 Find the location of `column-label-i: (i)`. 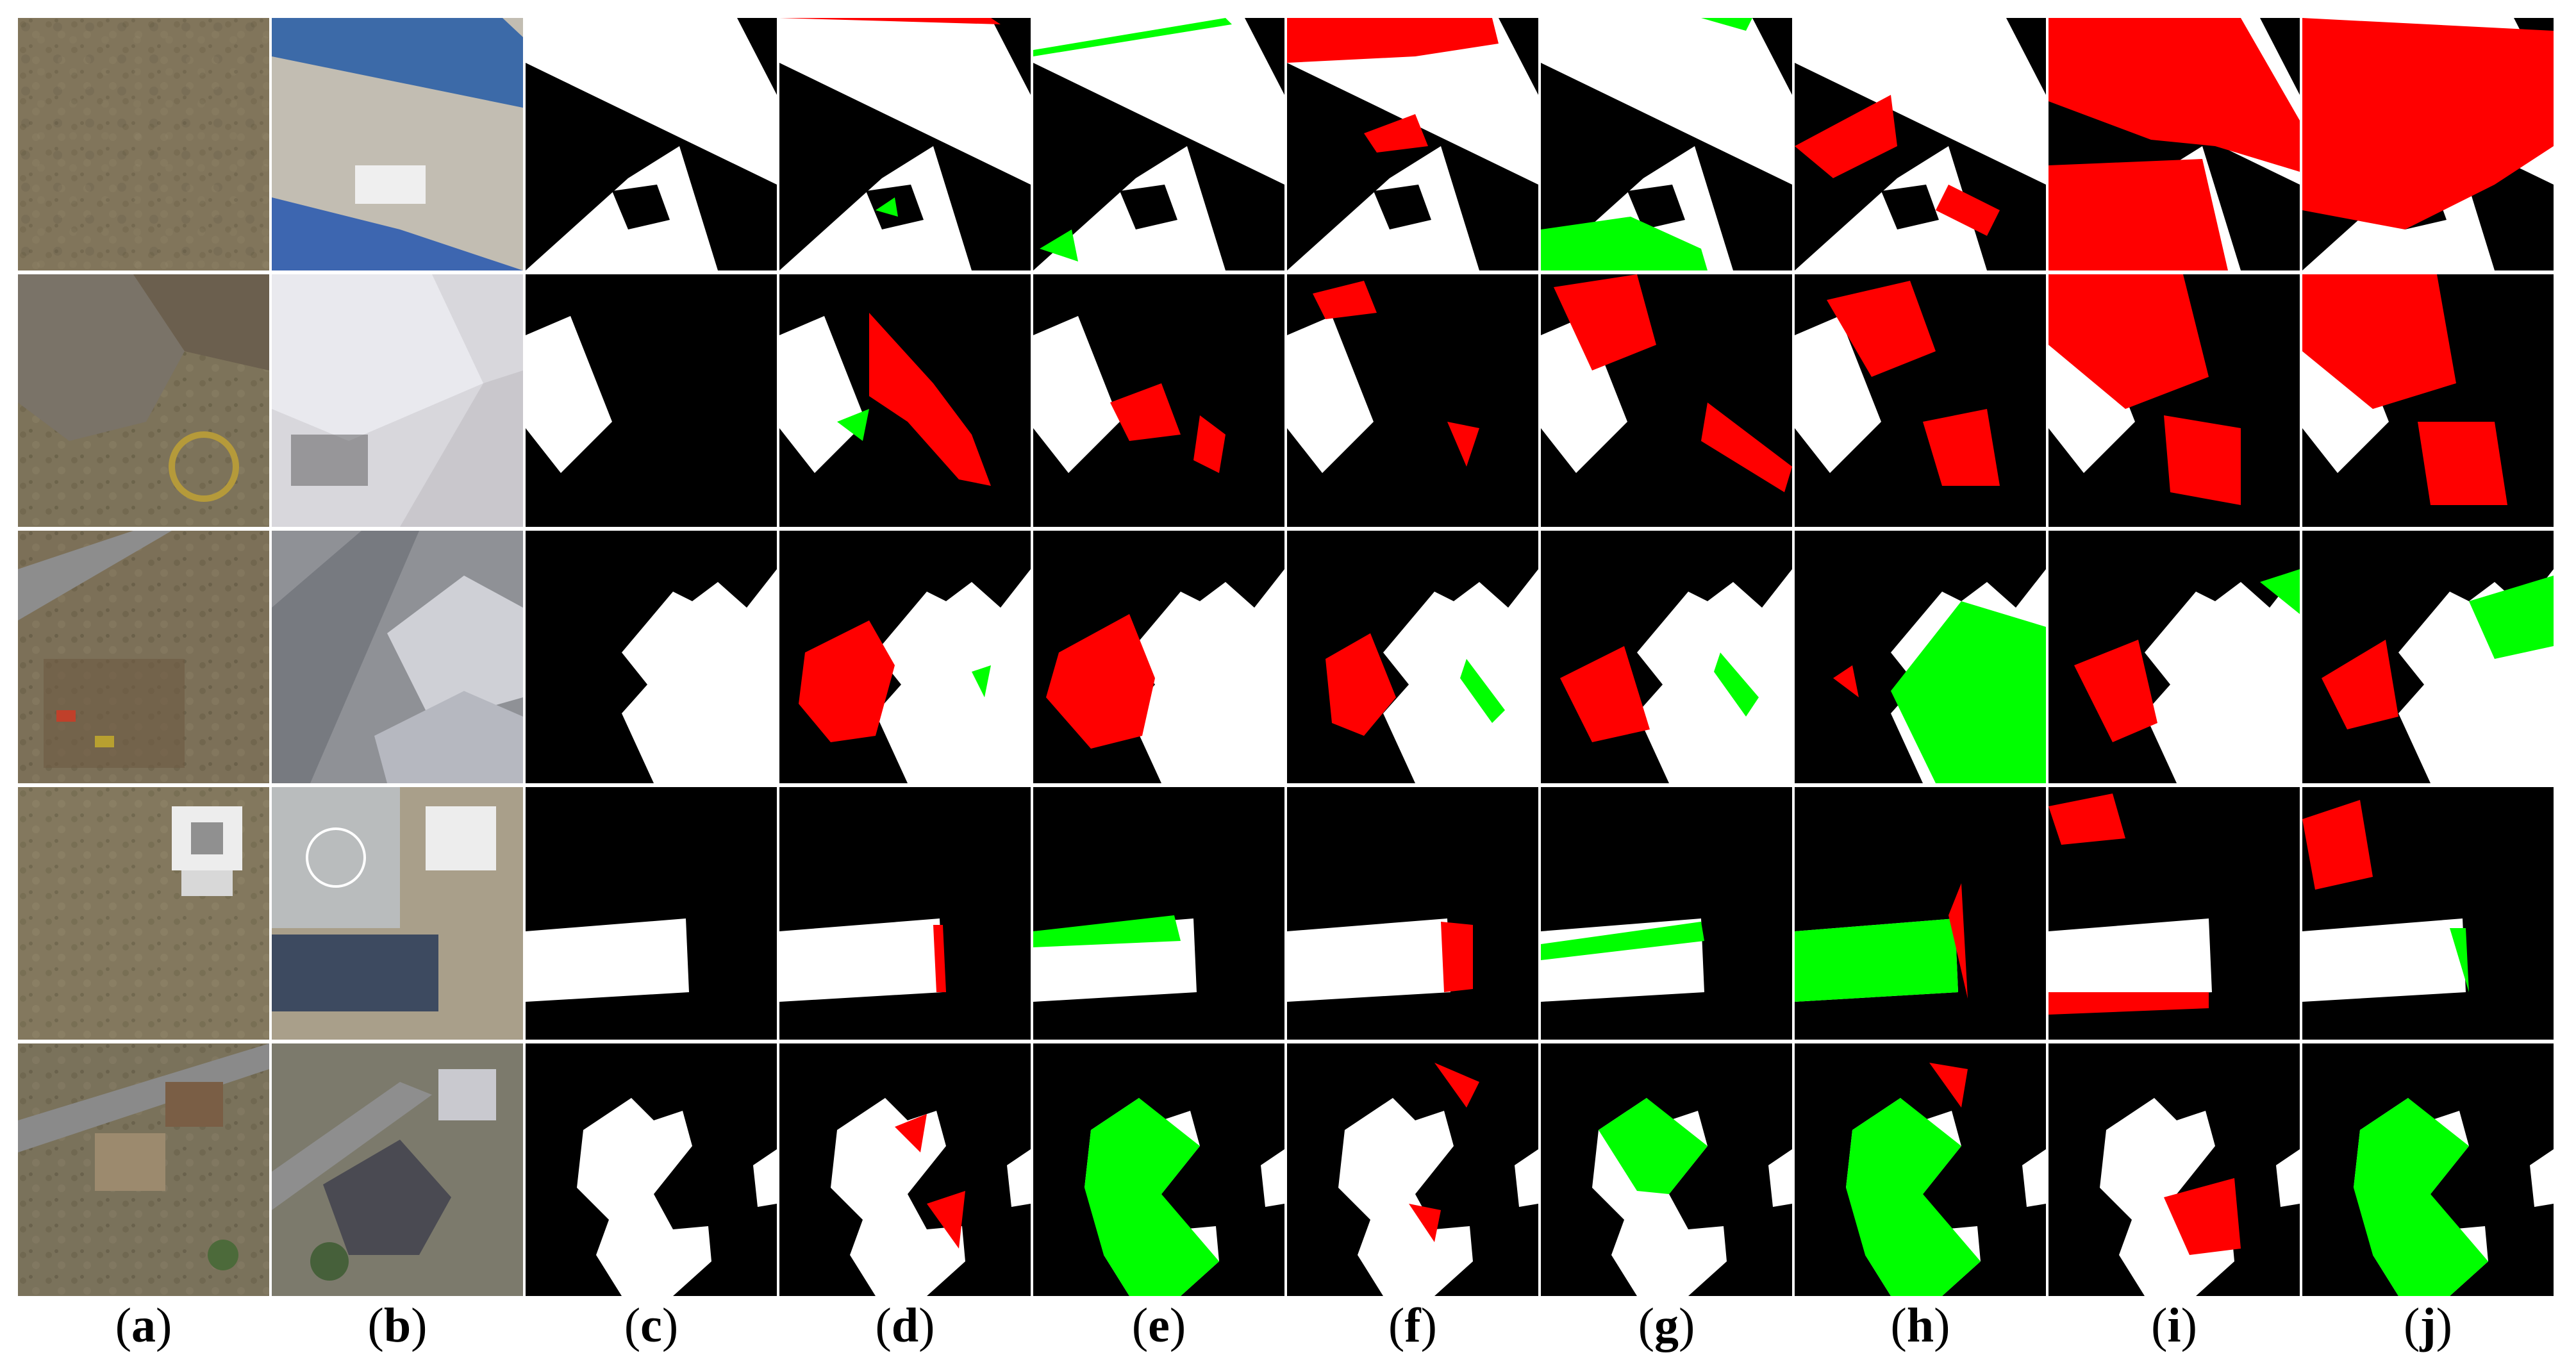

column-label-i: (i) is located at coordinates (2174, 1325).